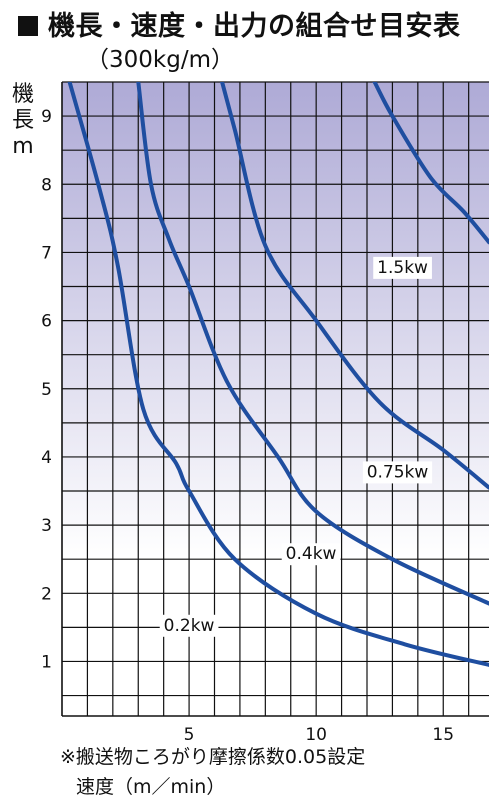 The image size is (500, 810). What do you see at coordinates (443, 735) in the screenshot?
I see `x-tick-label: 15` at bounding box center [443, 735].